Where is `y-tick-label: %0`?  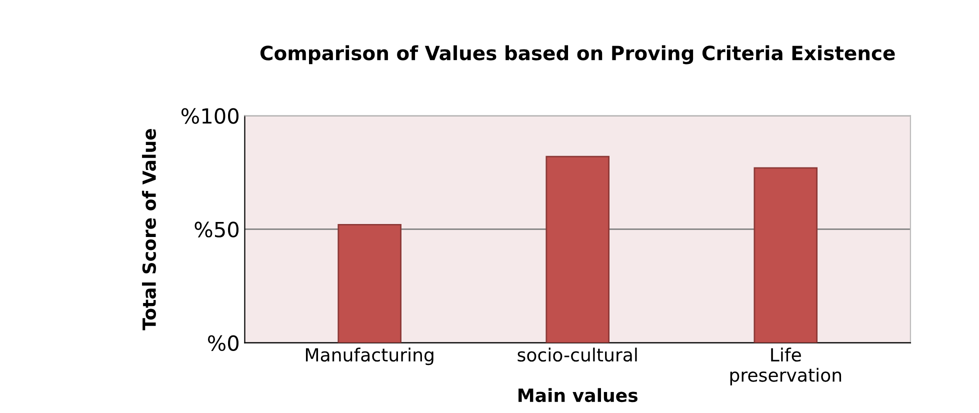
y-tick-label: %0 is located at coordinates (223, 343).